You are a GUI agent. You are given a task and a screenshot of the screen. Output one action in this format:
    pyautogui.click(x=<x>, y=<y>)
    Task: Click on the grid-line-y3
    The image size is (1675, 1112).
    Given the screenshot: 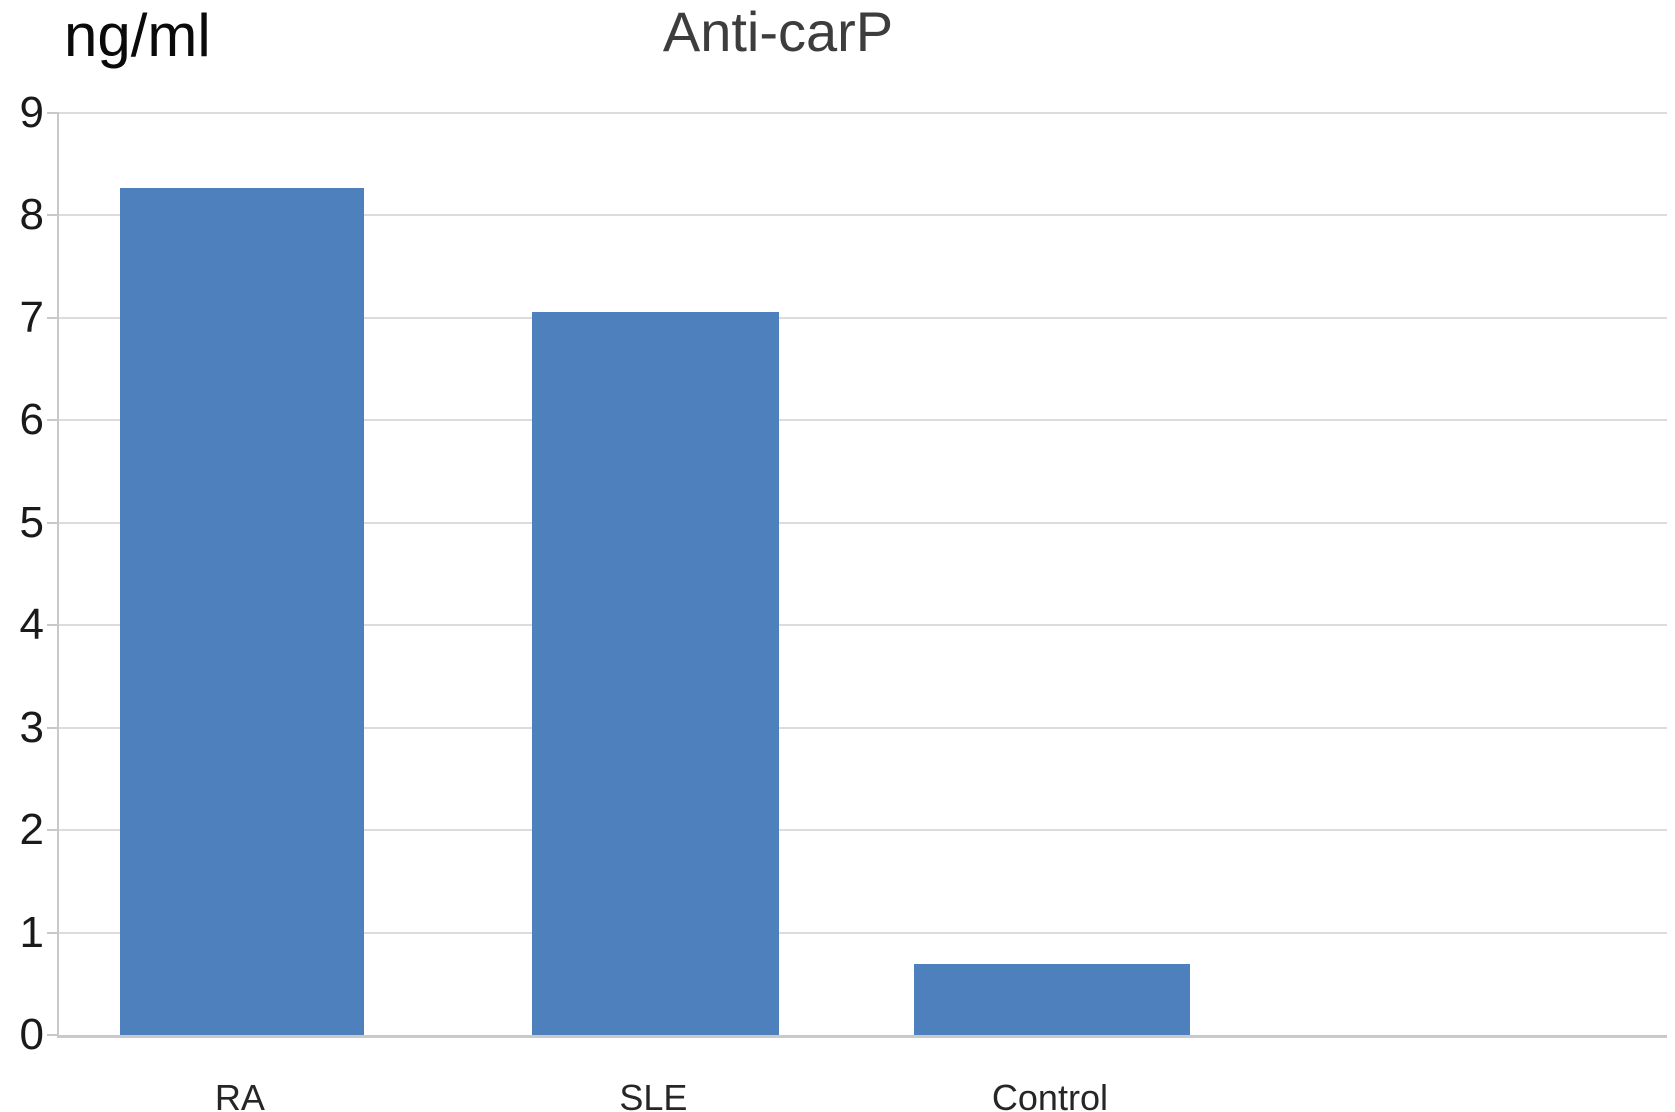 What is the action you would take?
    pyautogui.click(x=863, y=727)
    